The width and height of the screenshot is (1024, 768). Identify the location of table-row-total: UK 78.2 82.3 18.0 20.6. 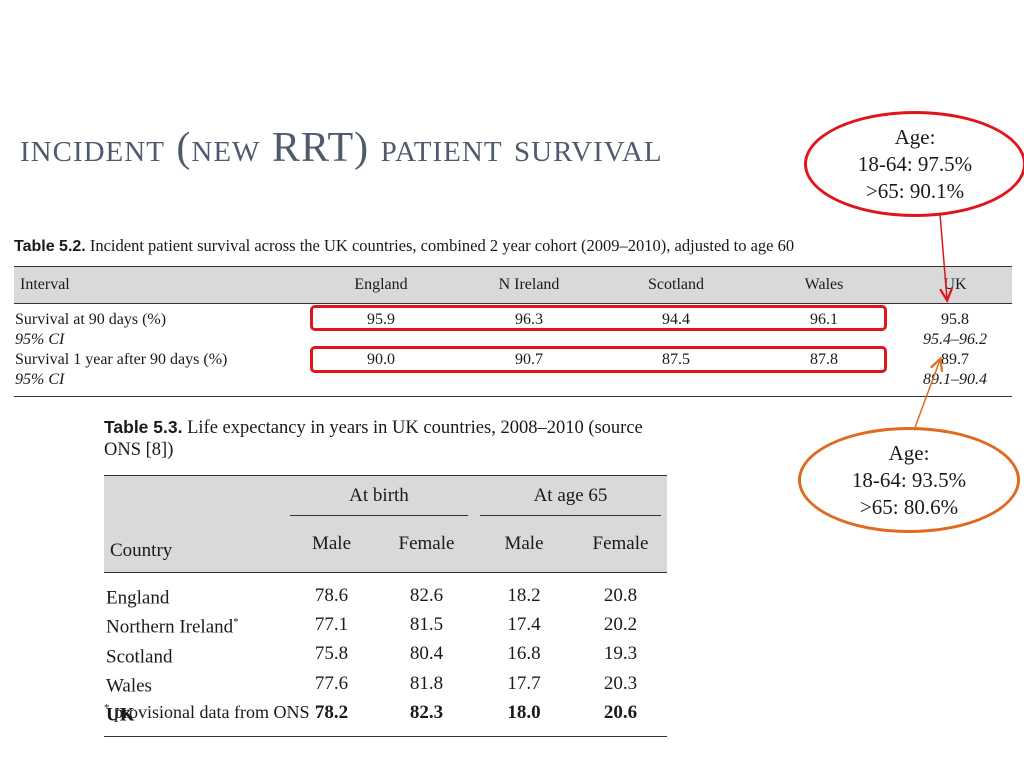
(385, 717).